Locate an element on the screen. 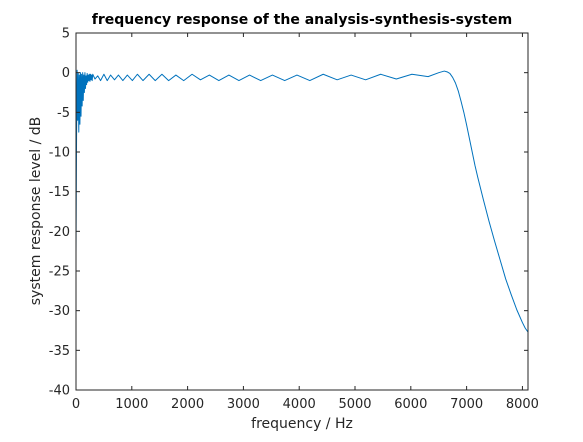  x-tick-label: 0 is located at coordinates (76, 404).